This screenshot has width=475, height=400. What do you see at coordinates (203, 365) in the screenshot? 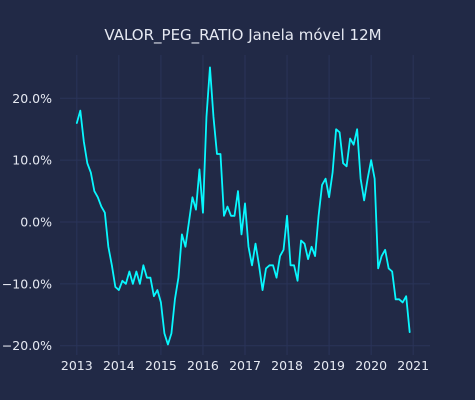
I see `x-tick-label: 2016` at bounding box center [203, 365].